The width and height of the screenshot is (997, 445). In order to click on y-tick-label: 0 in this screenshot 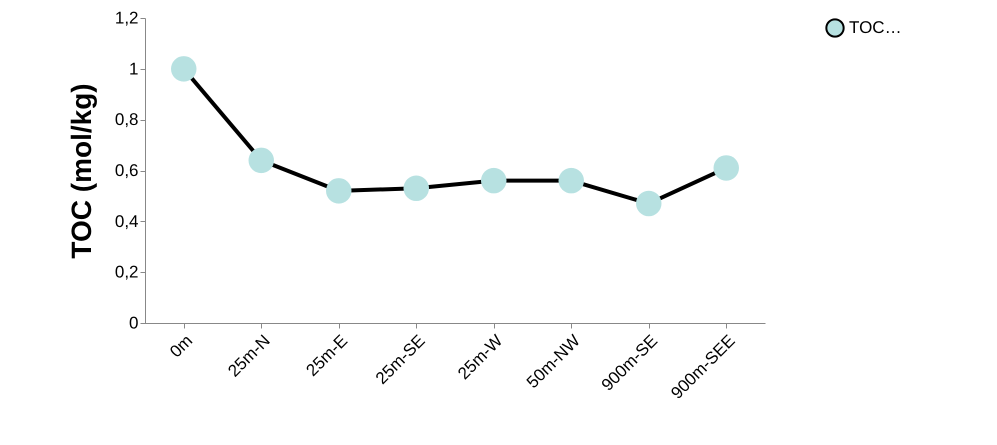, I will do `click(133, 323)`.